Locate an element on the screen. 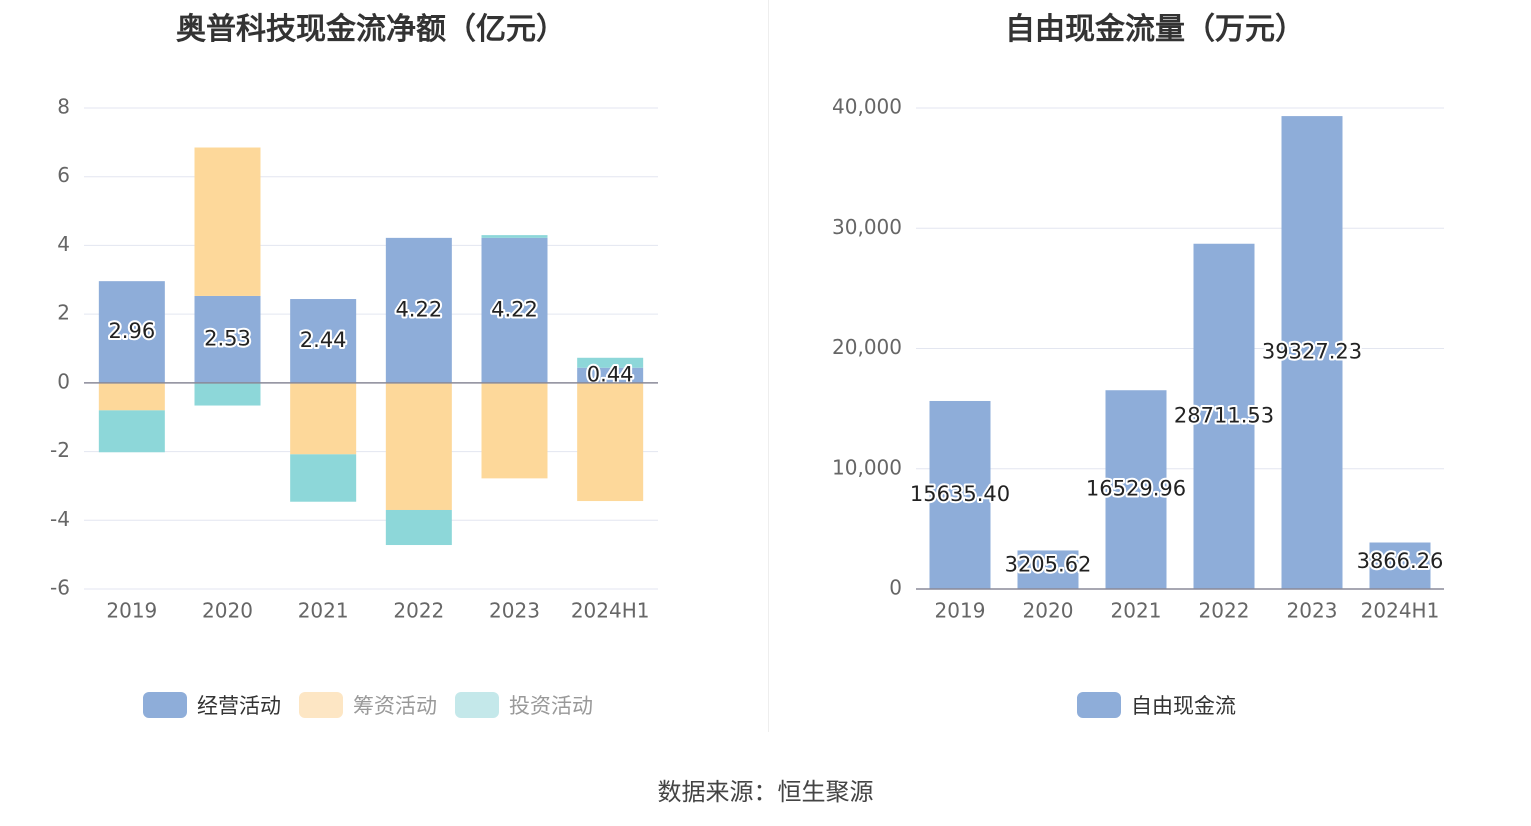  right-y-tick-label: 10,000 is located at coordinates (867, 467).